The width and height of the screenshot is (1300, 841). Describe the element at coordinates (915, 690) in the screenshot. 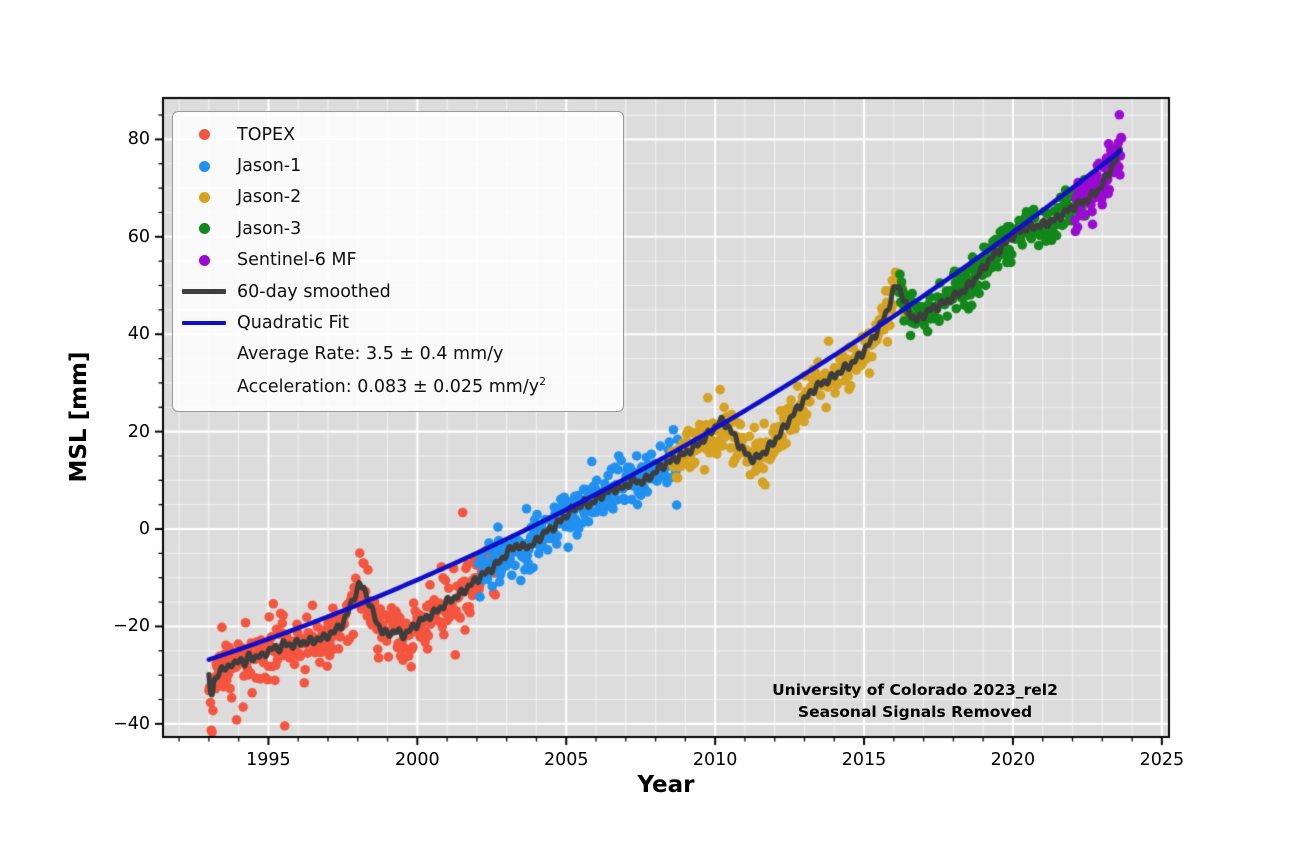

I see `annotation-line1: University of Colorado 2023_rel2` at that location.